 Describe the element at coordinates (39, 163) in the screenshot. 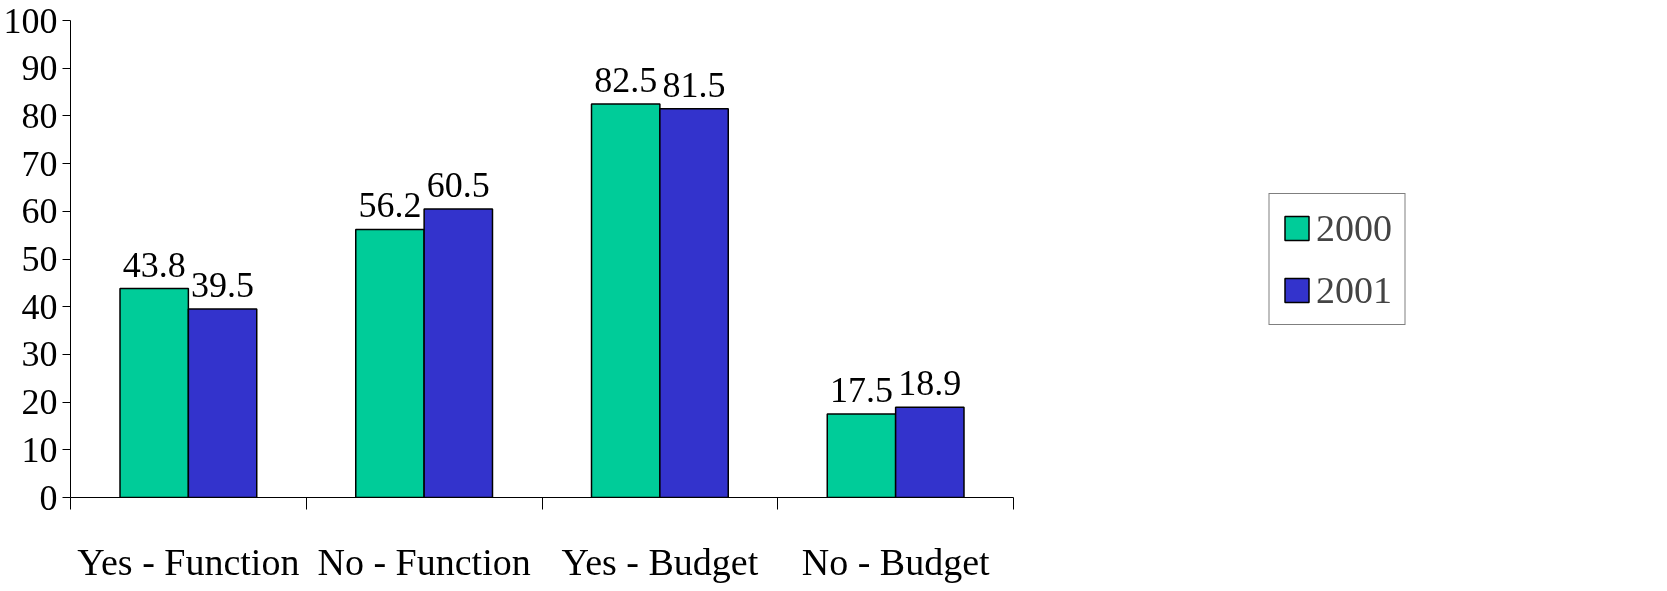

I see `y-tick-label: 70` at that location.